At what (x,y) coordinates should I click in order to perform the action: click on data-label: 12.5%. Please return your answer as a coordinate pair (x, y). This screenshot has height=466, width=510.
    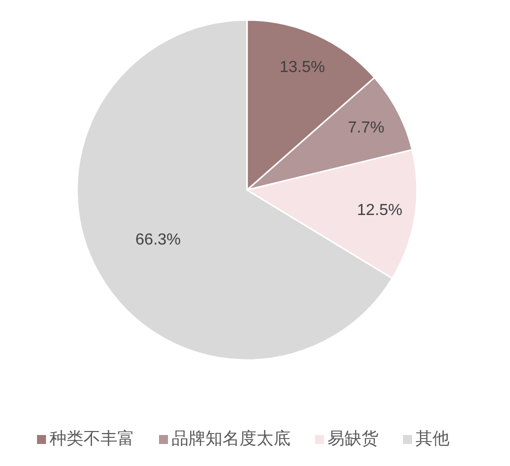
    Looking at the image, I should click on (379, 211).